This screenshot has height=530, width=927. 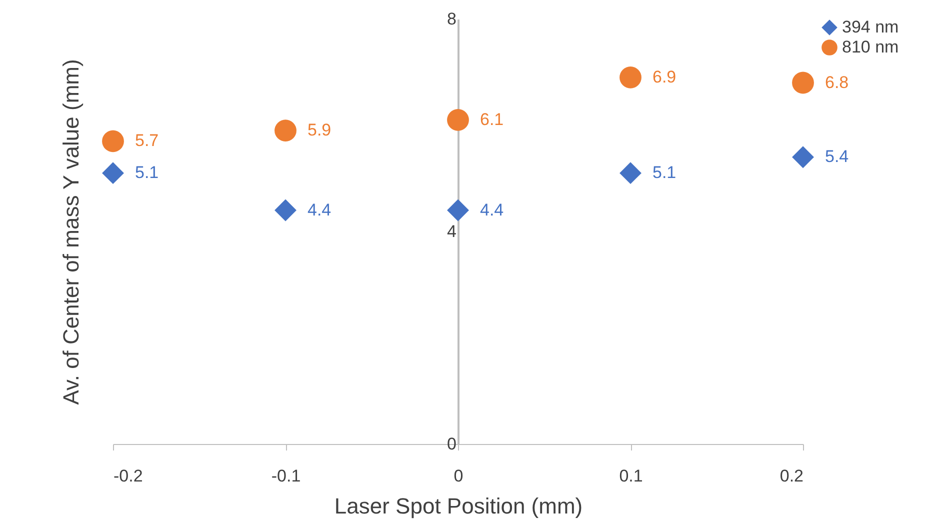 What do you see at coordinates (837, 82) in the screenshot?
I see `data-label: 6.8` at bounding box center [837, 82].